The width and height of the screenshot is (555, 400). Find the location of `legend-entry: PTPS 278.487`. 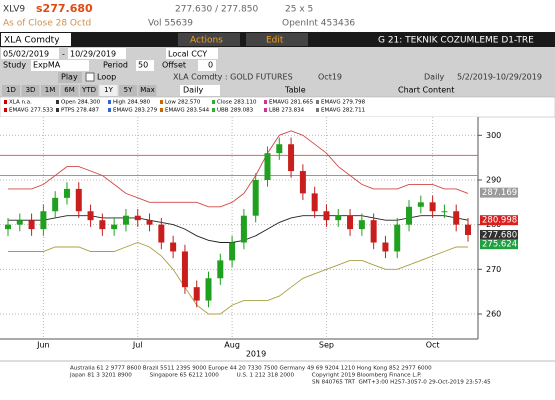

legend-entry: PTPS 278.487 is located at coordinates (80, 111).